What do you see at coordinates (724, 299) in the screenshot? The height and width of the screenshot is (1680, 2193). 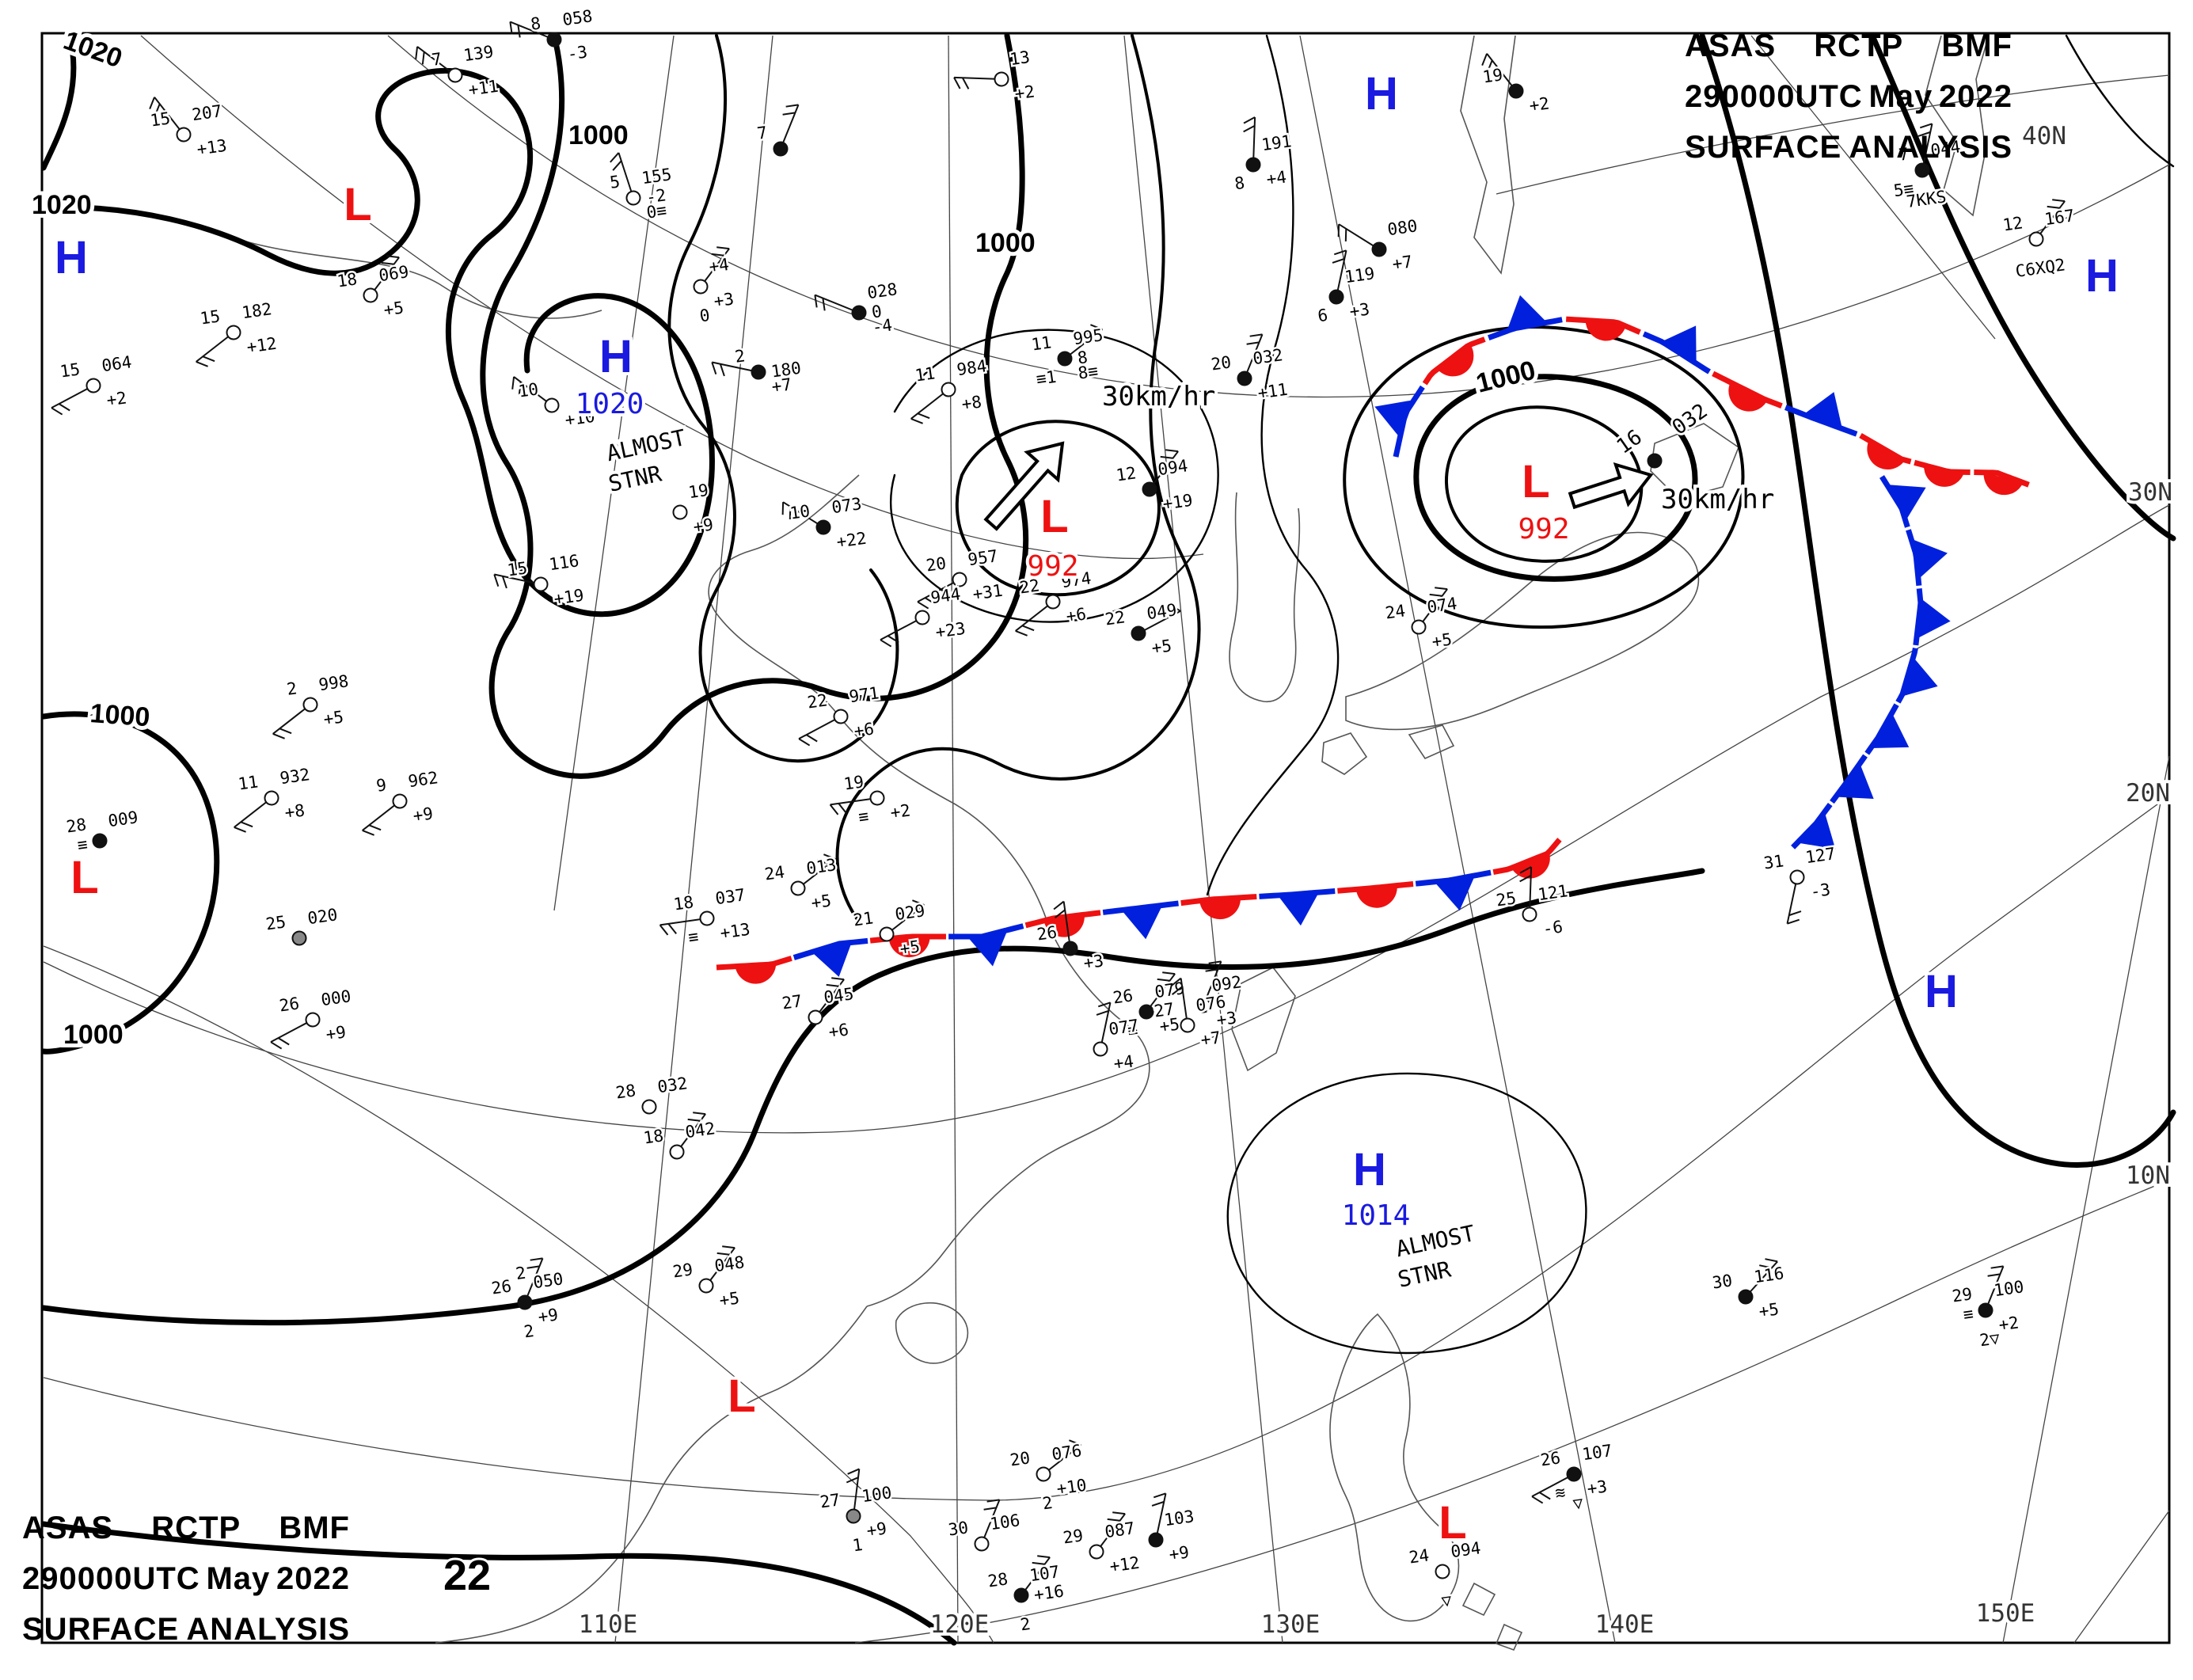 I see `svg-text: +3` at bounding box center [724, 299].